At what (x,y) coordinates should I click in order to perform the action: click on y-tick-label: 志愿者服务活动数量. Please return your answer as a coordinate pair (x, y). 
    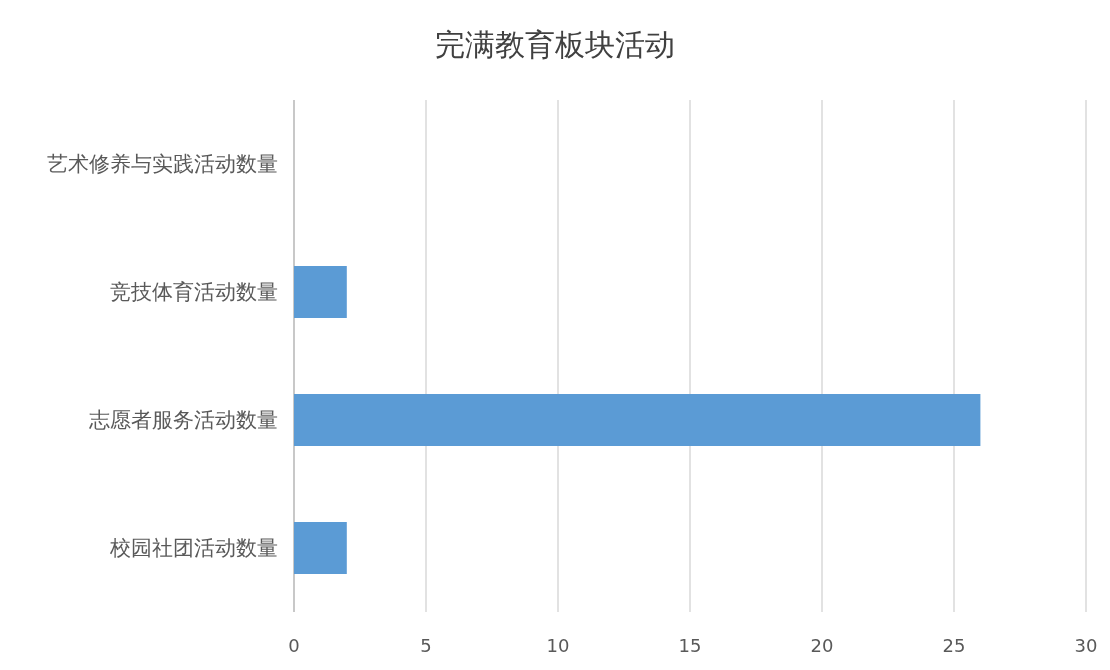
    Looking at the image, I should click on (183, 420).